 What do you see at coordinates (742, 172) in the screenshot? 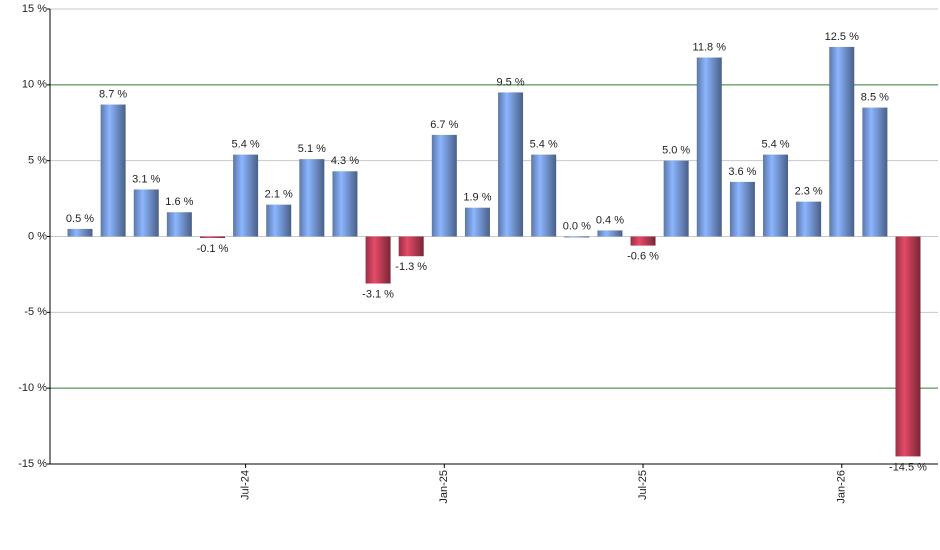
I see `value-label: 3.6 %` at bounding box center [742, 172].